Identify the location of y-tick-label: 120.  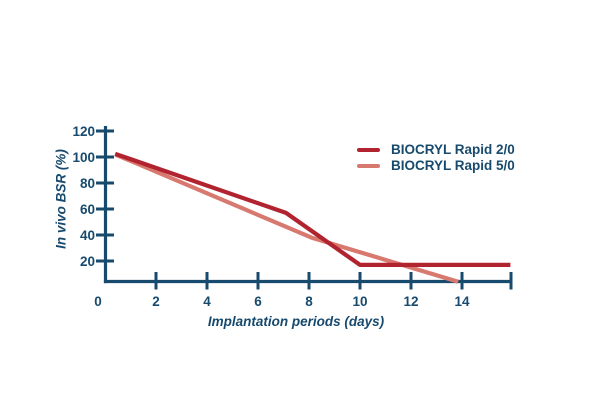
(83, 131).